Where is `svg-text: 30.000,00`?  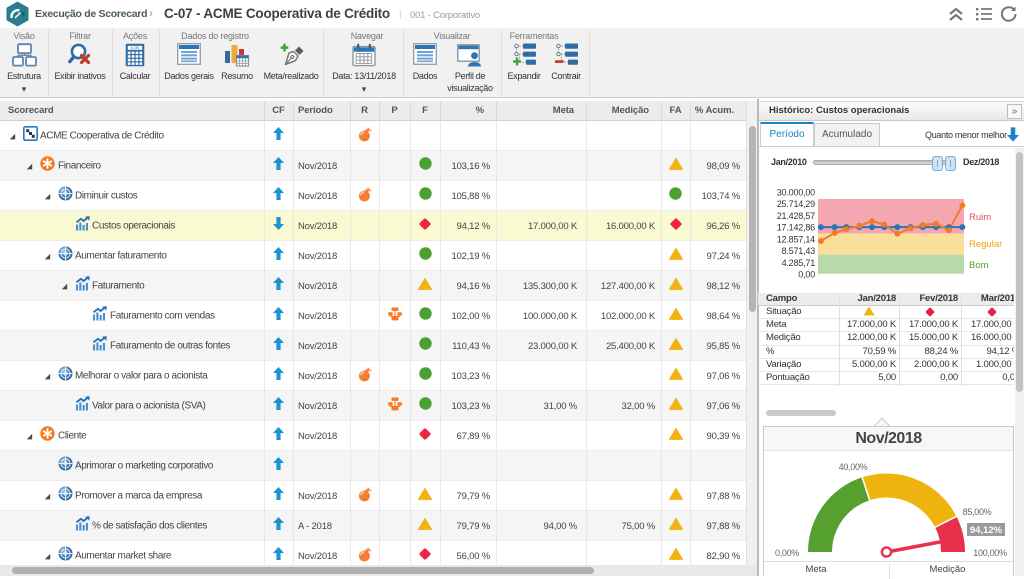 svg-text: 30.000,00 is located at coordinates (796, 192).